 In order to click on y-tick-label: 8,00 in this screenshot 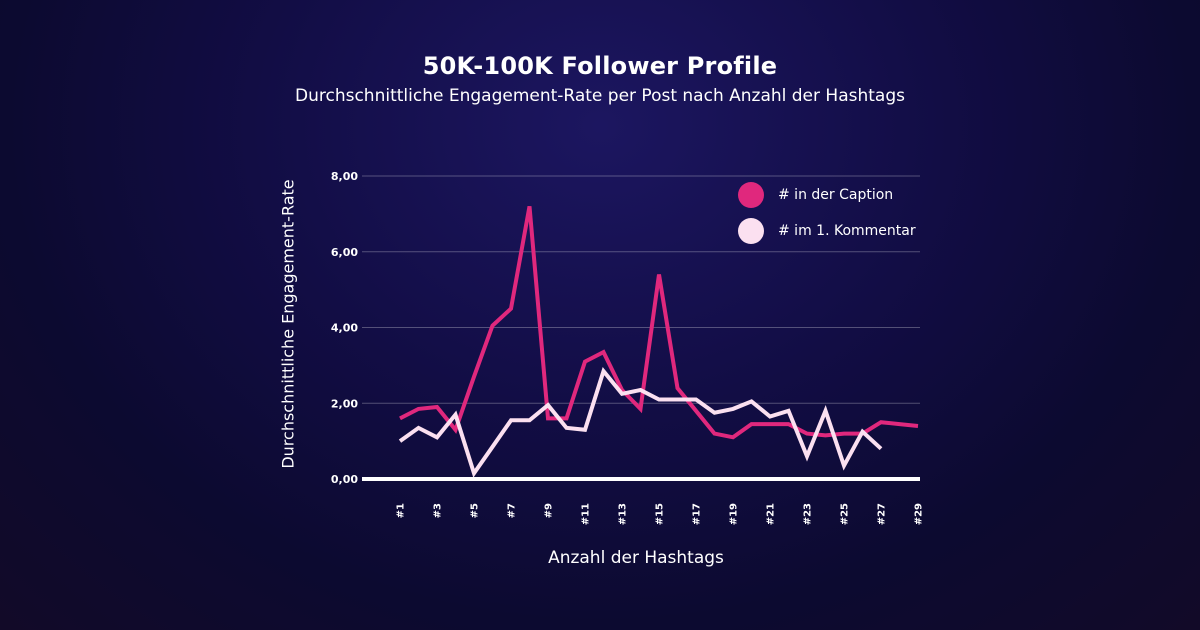, I will do `click(344, 176)`.